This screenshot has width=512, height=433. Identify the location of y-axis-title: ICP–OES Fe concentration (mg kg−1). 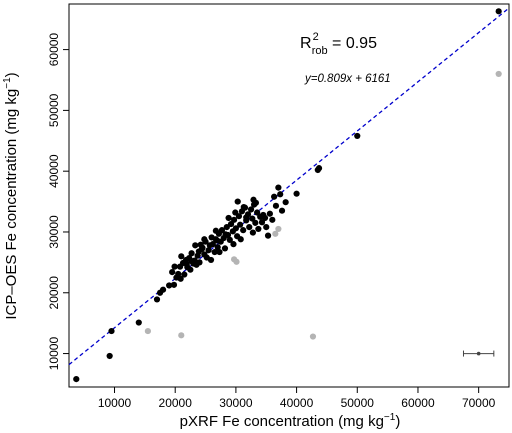
(11, 195).